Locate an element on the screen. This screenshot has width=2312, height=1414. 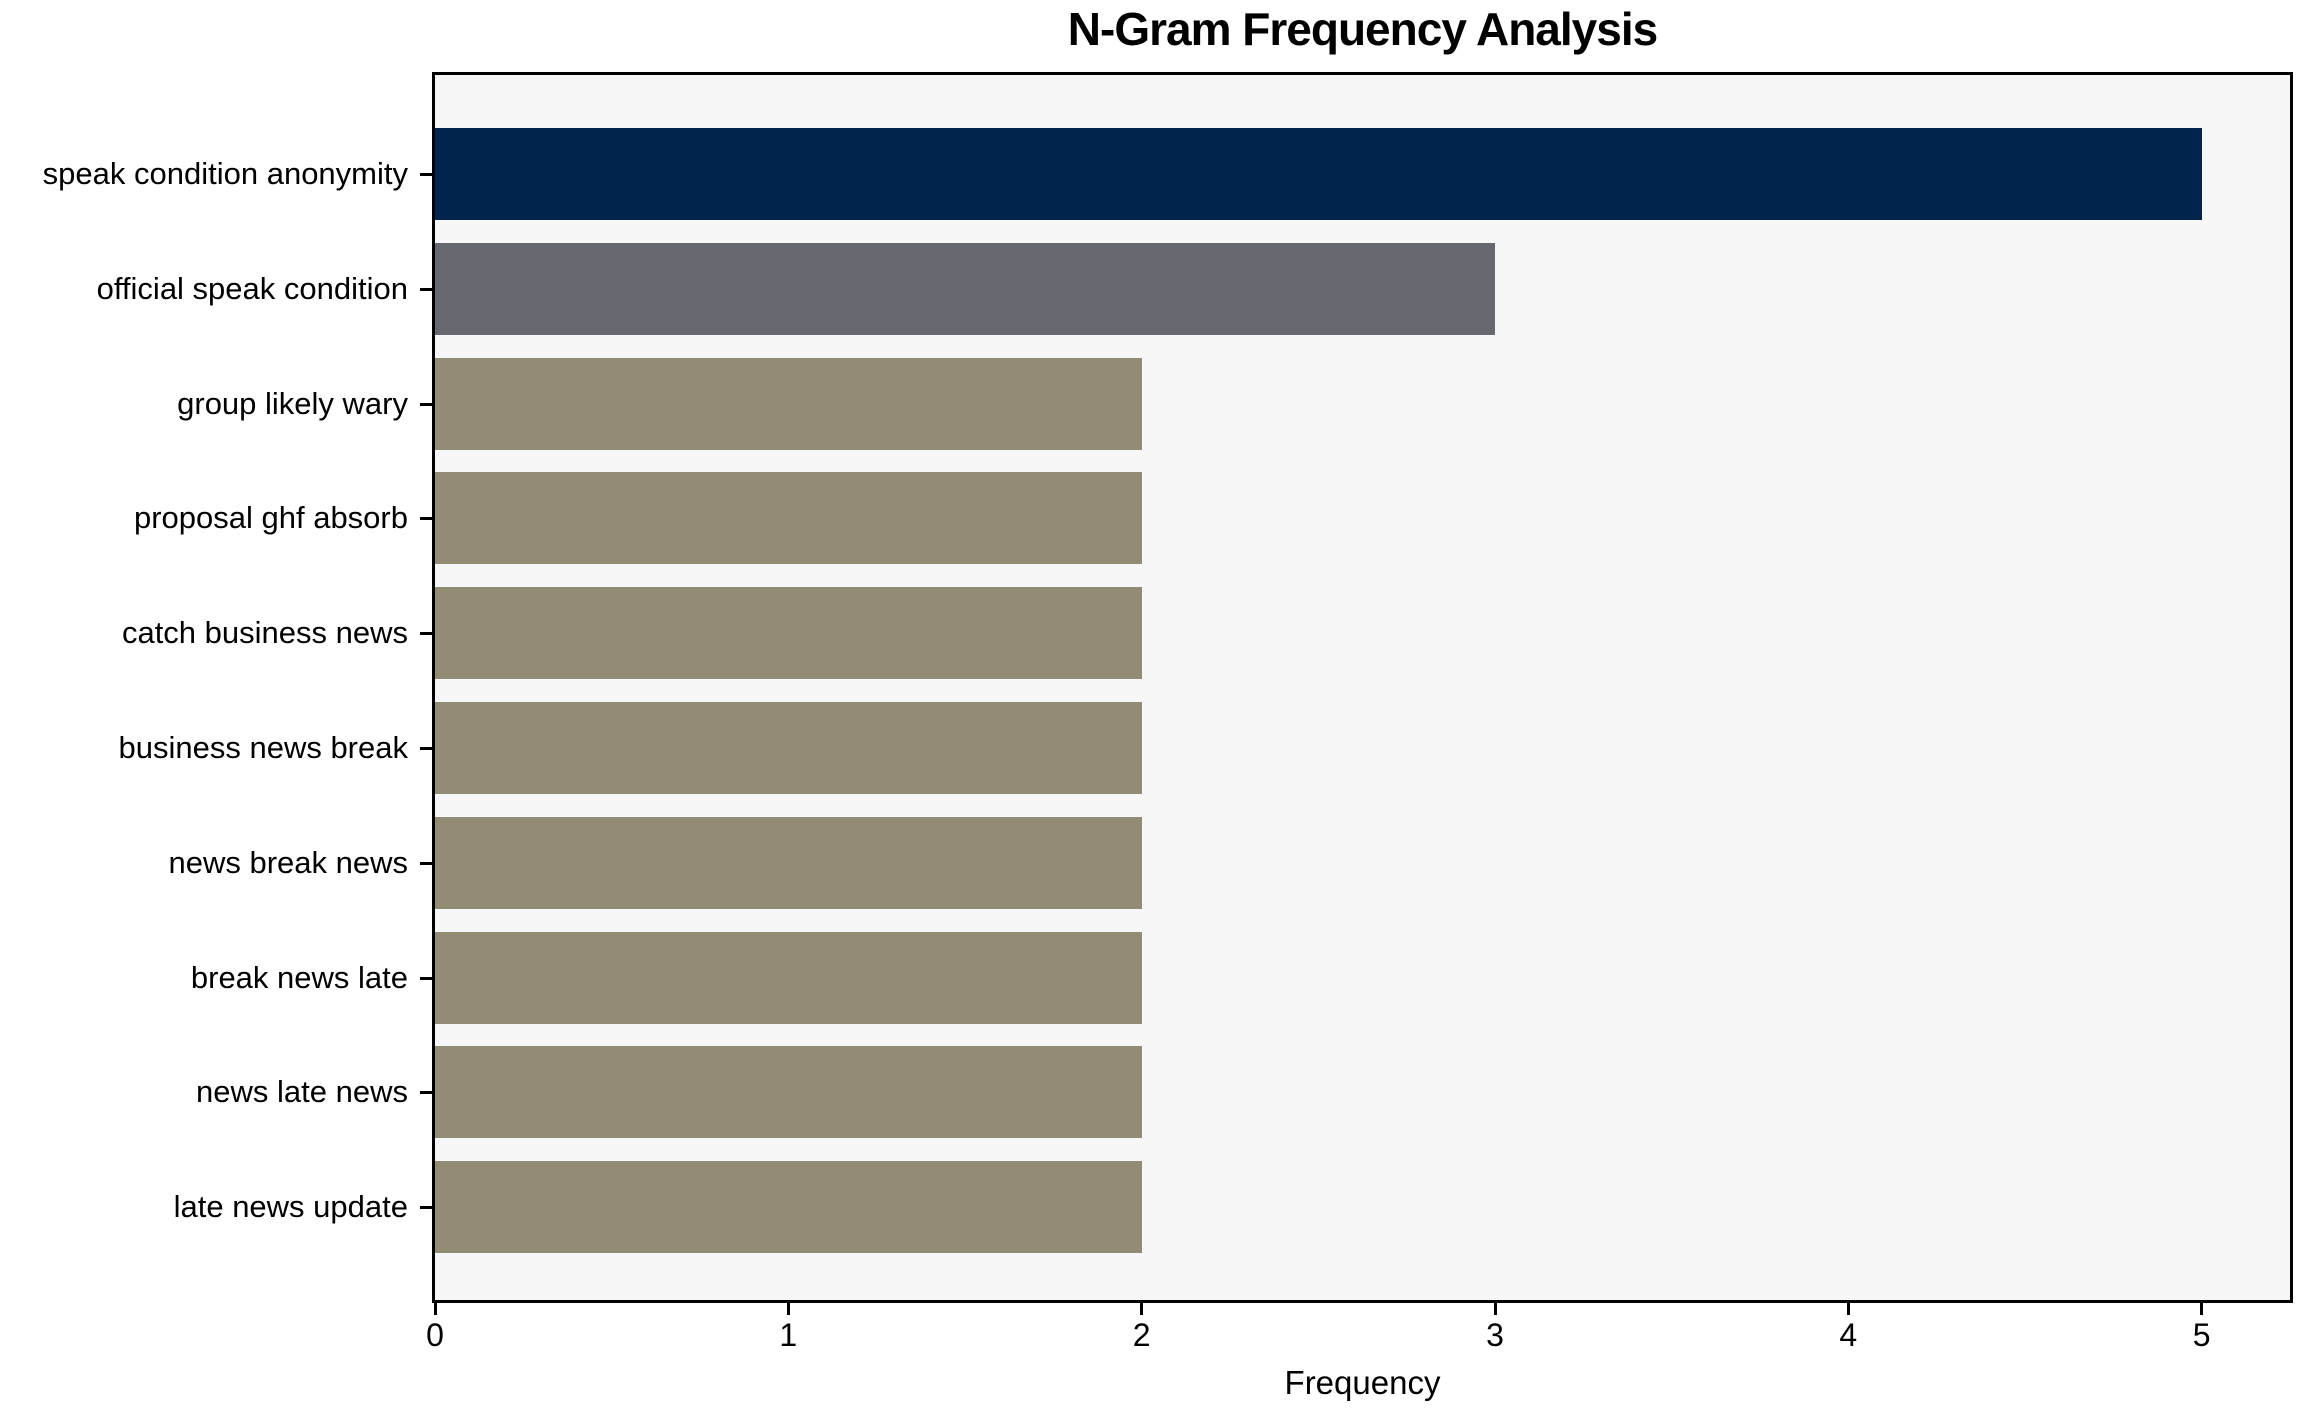
x-tick-label: 2 is located at coordinates (1141, 1335).